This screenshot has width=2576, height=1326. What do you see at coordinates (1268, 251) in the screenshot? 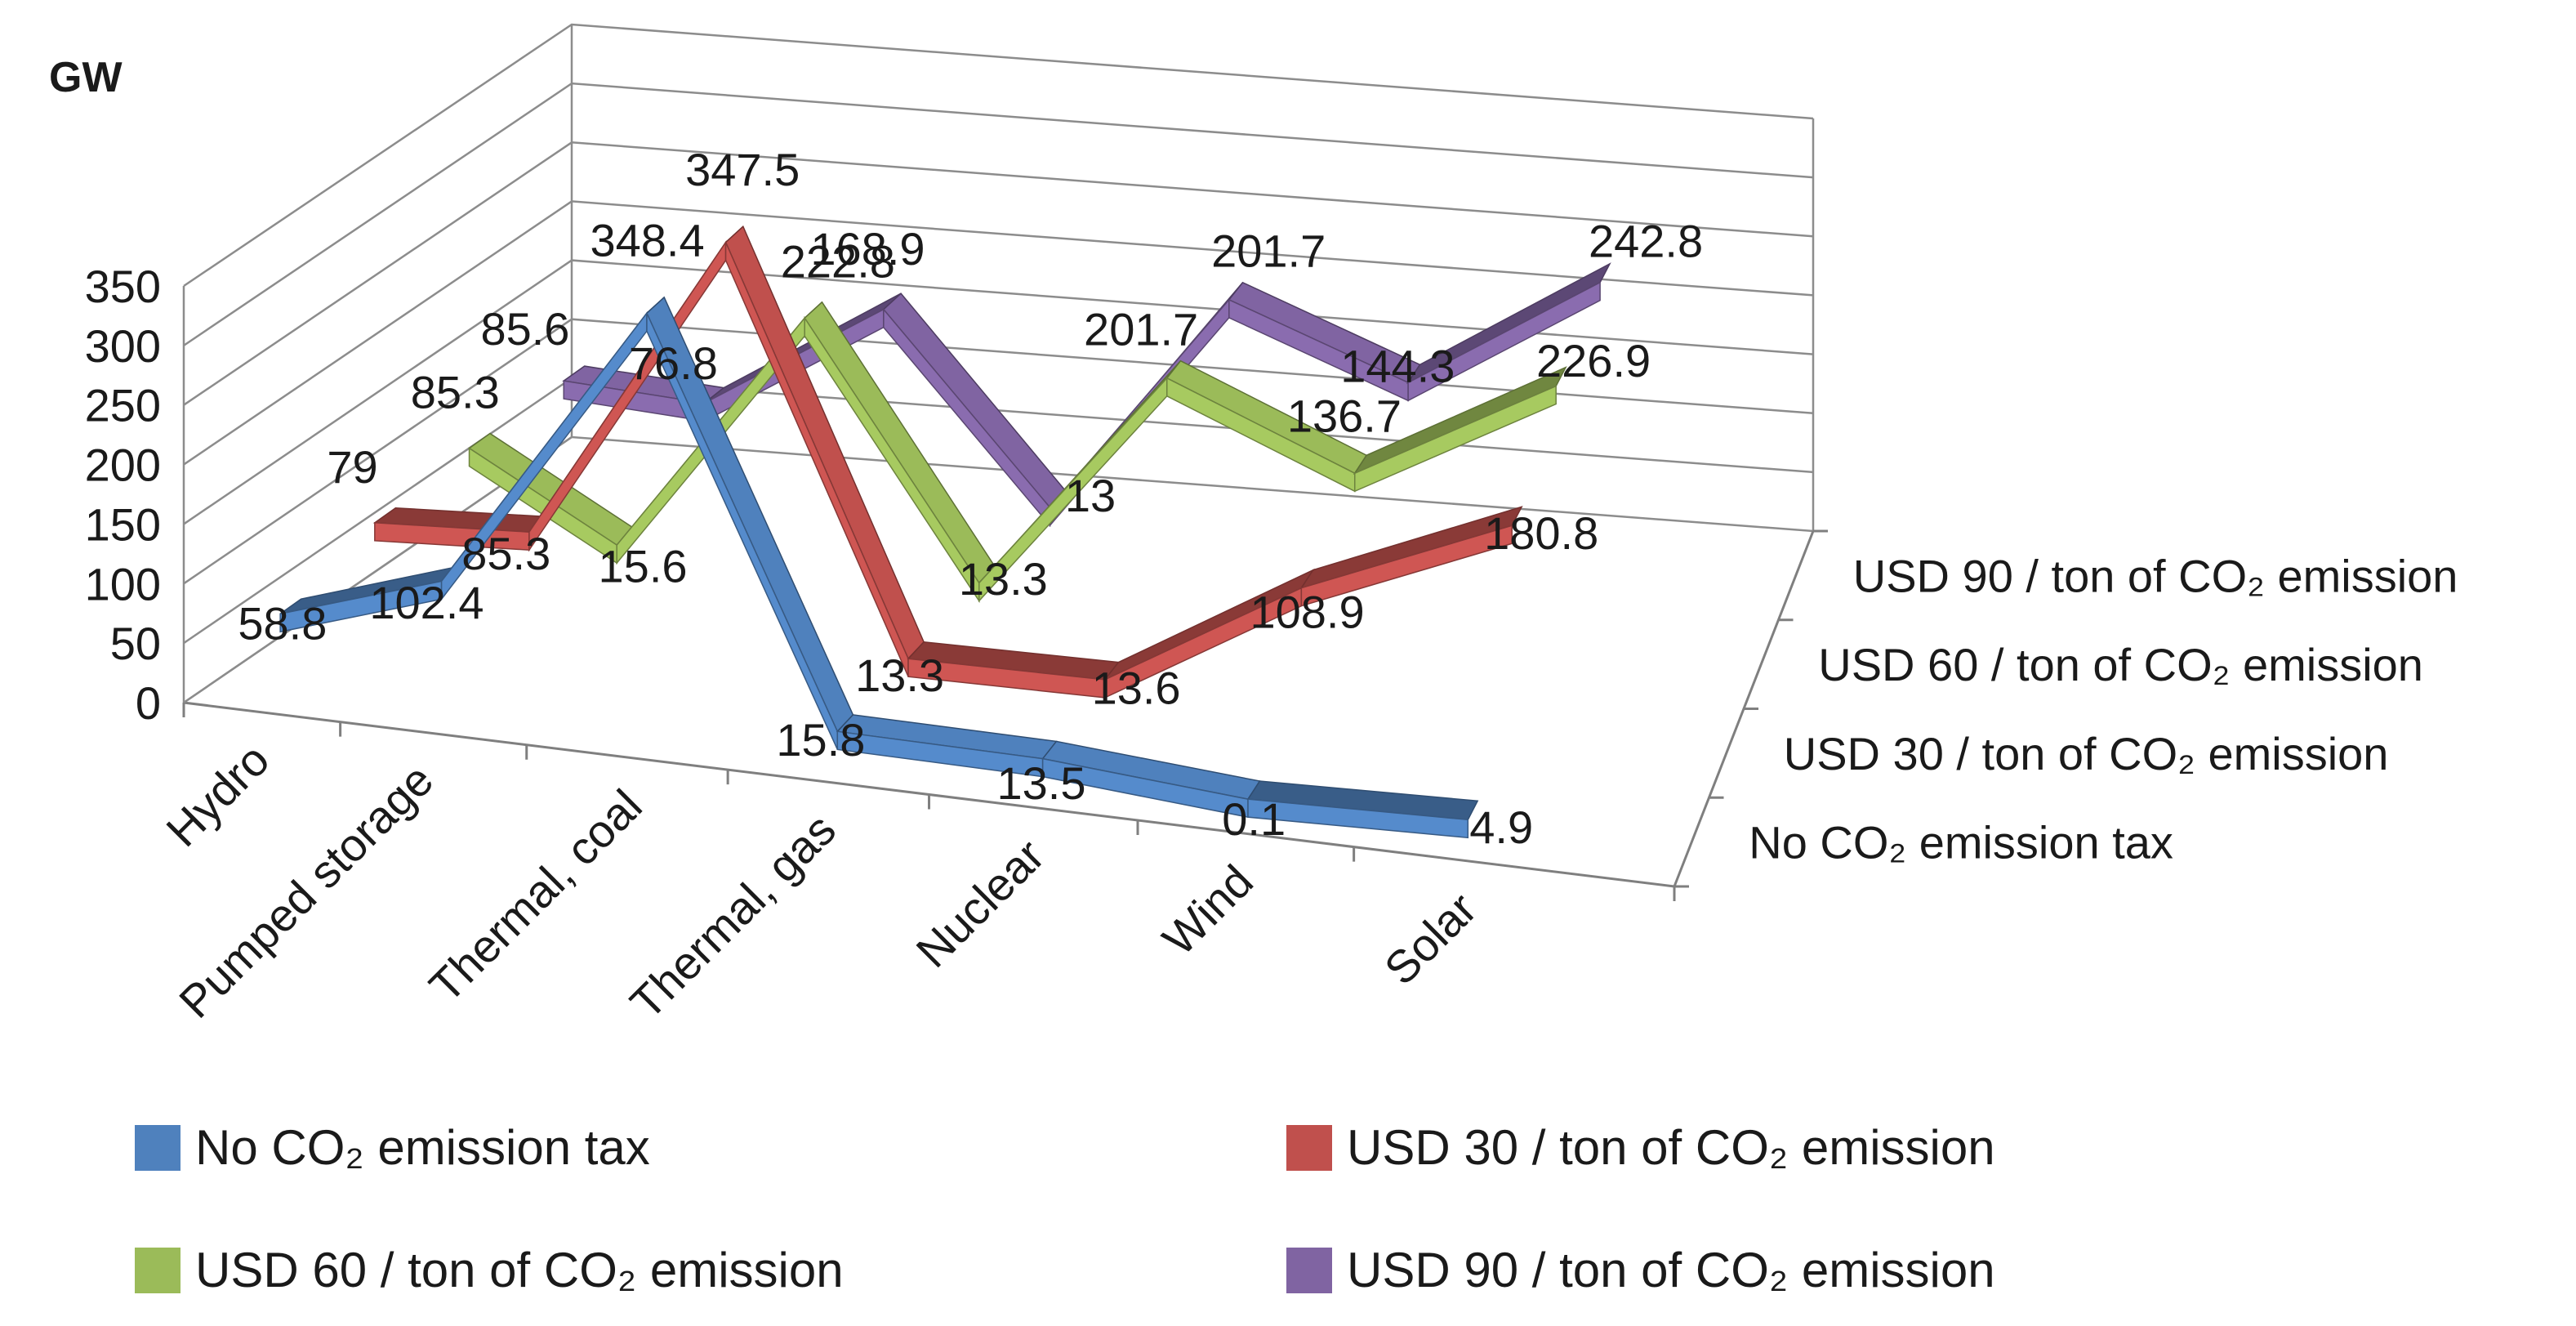
I see `data-label-s3-c4: 201.7` at bounding box center [1268, 251].